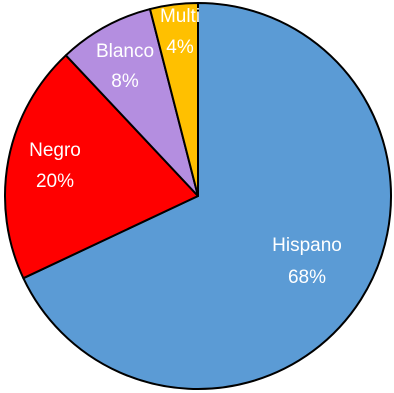  What do you see at coordinates (55, 181) in the screenshot?
I see `slice-value-label-negro: 20%` at bounding box center [55, 181].